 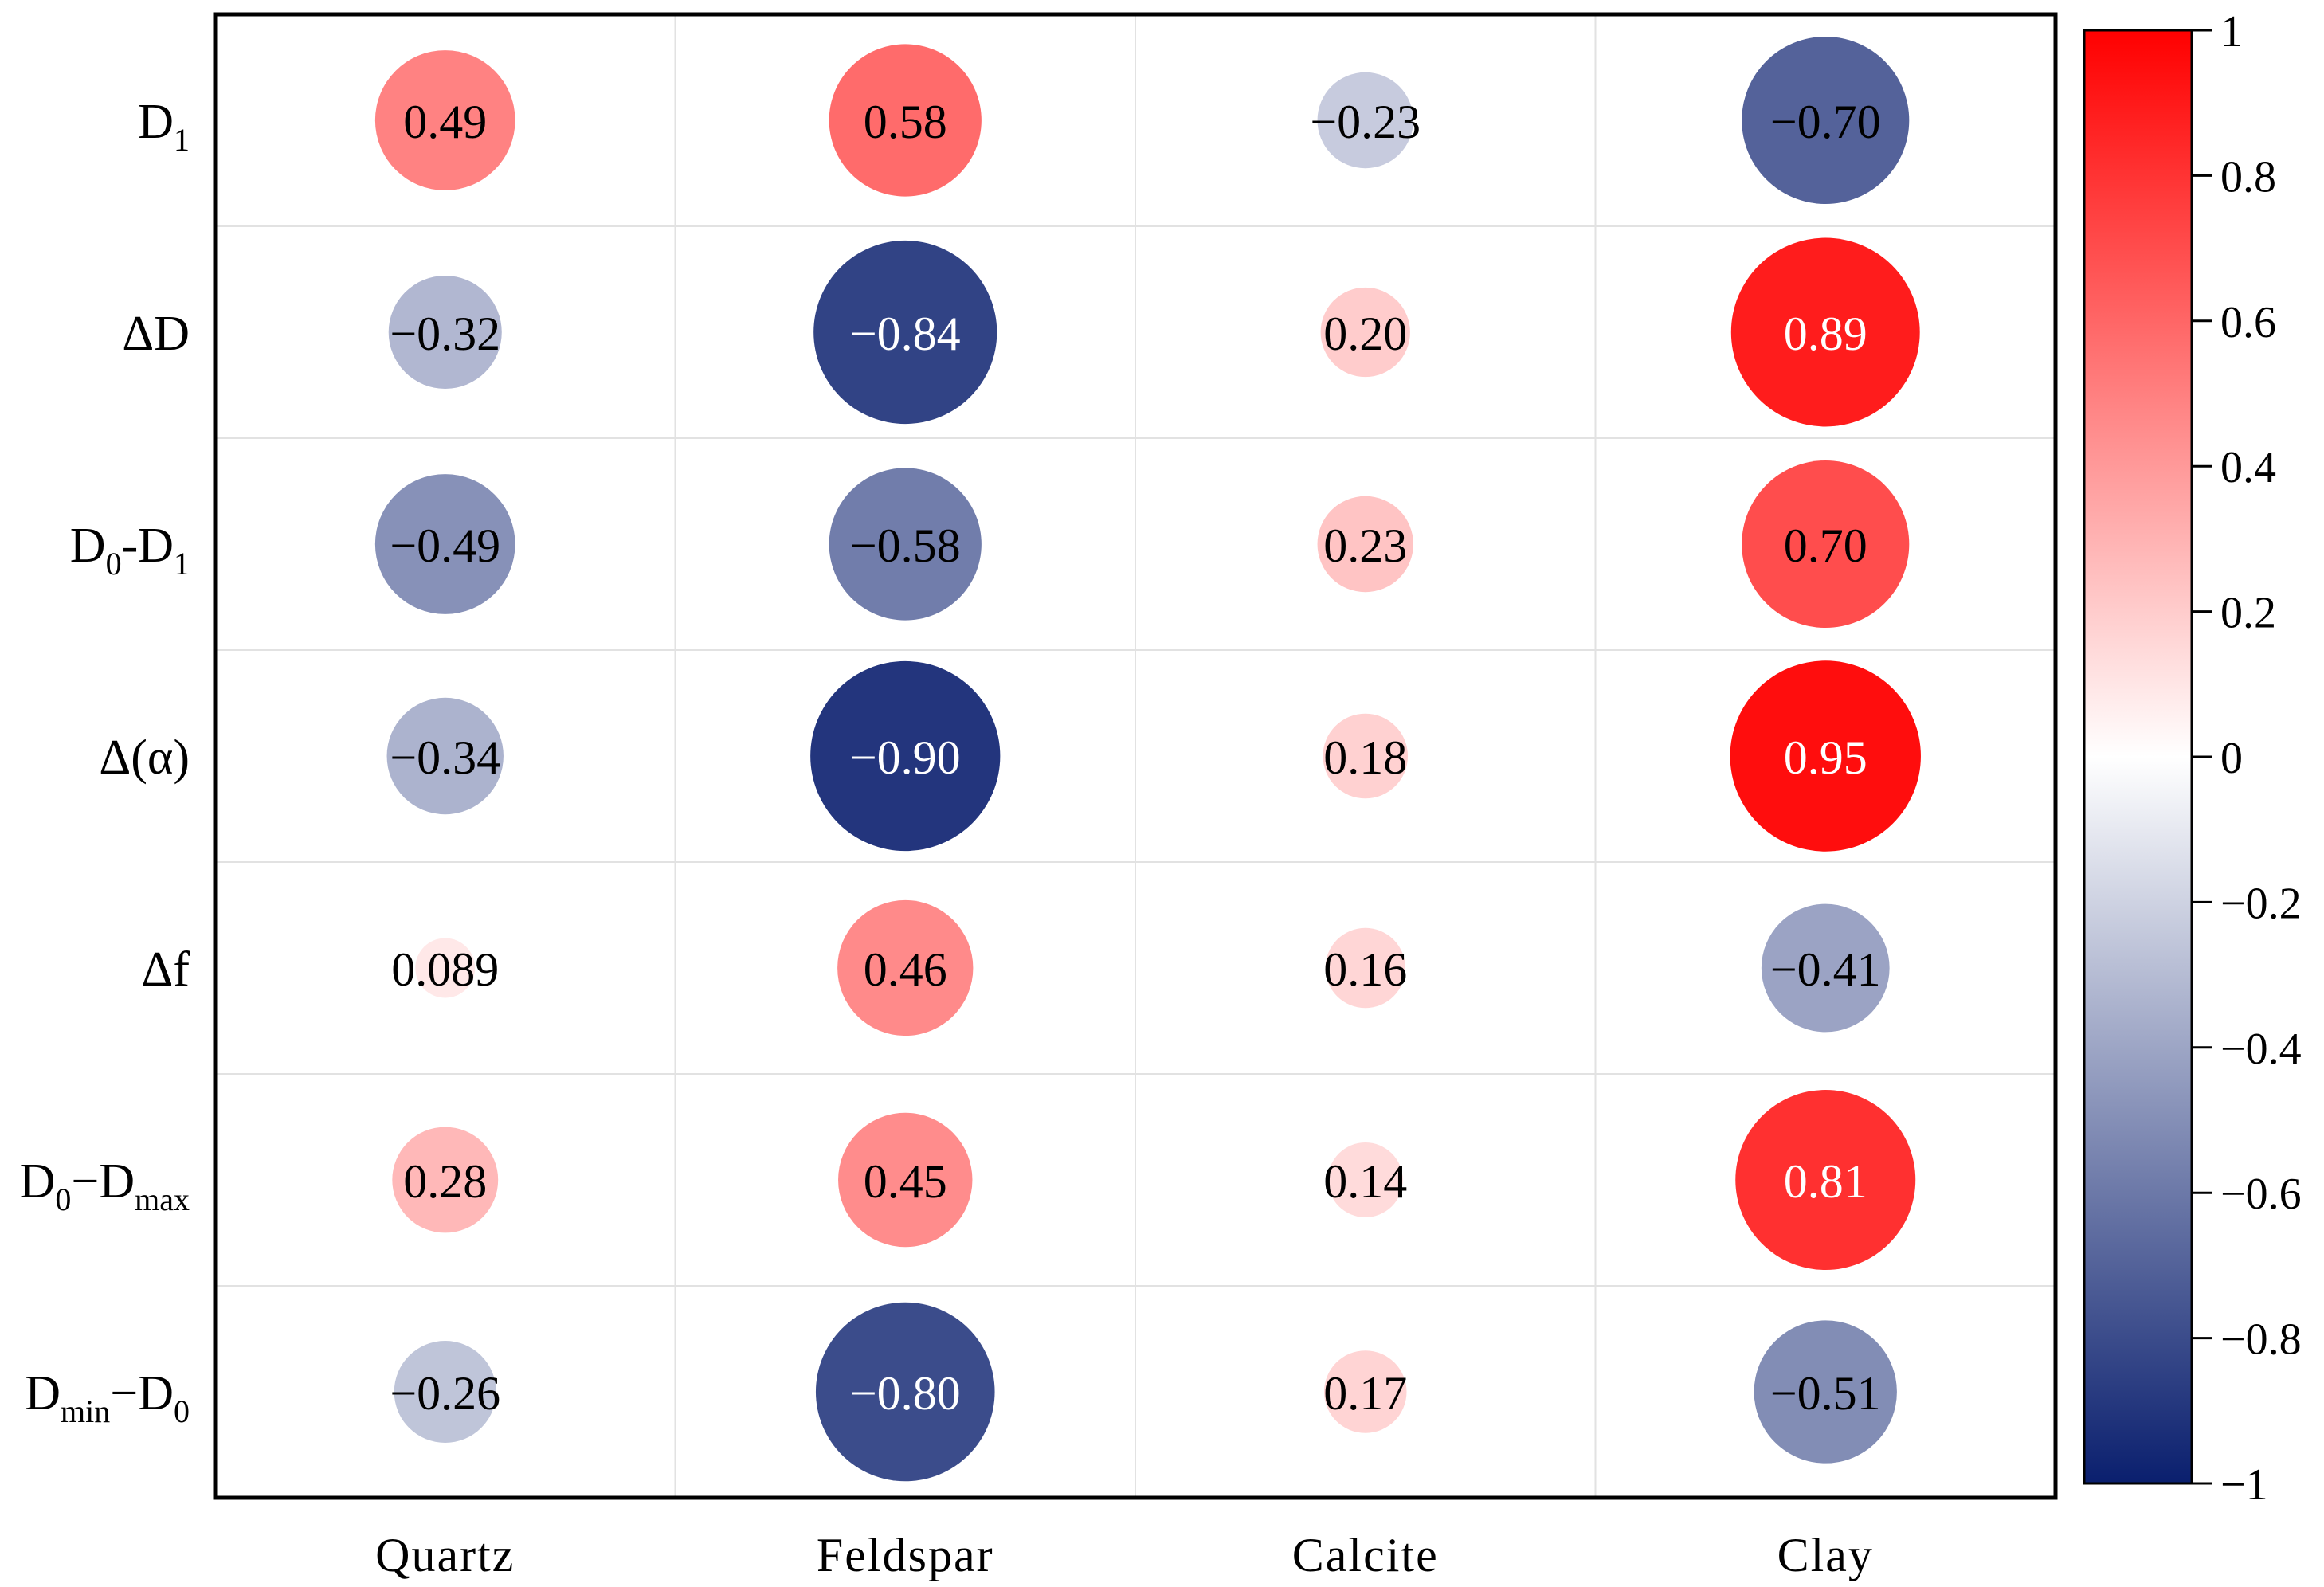 What do you see at coordinates (1825, 1555) in the screenshot?
I see `column-label: Clay` at bounding box center [1825, 1555].